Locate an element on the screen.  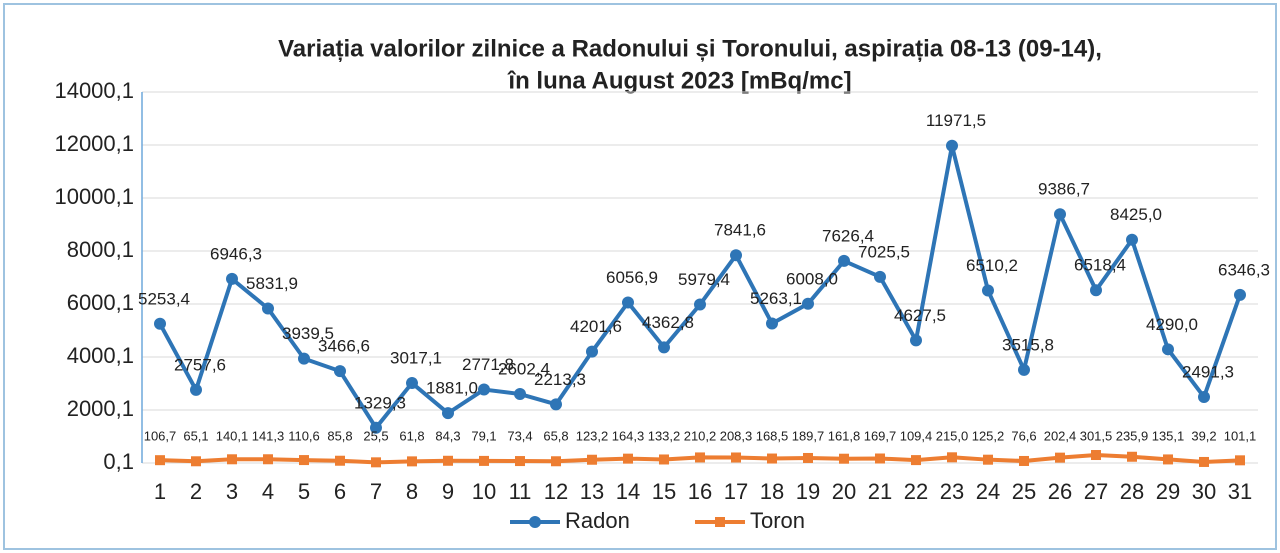
data-label: 9386,7 is located at coordinates (1064, 189).